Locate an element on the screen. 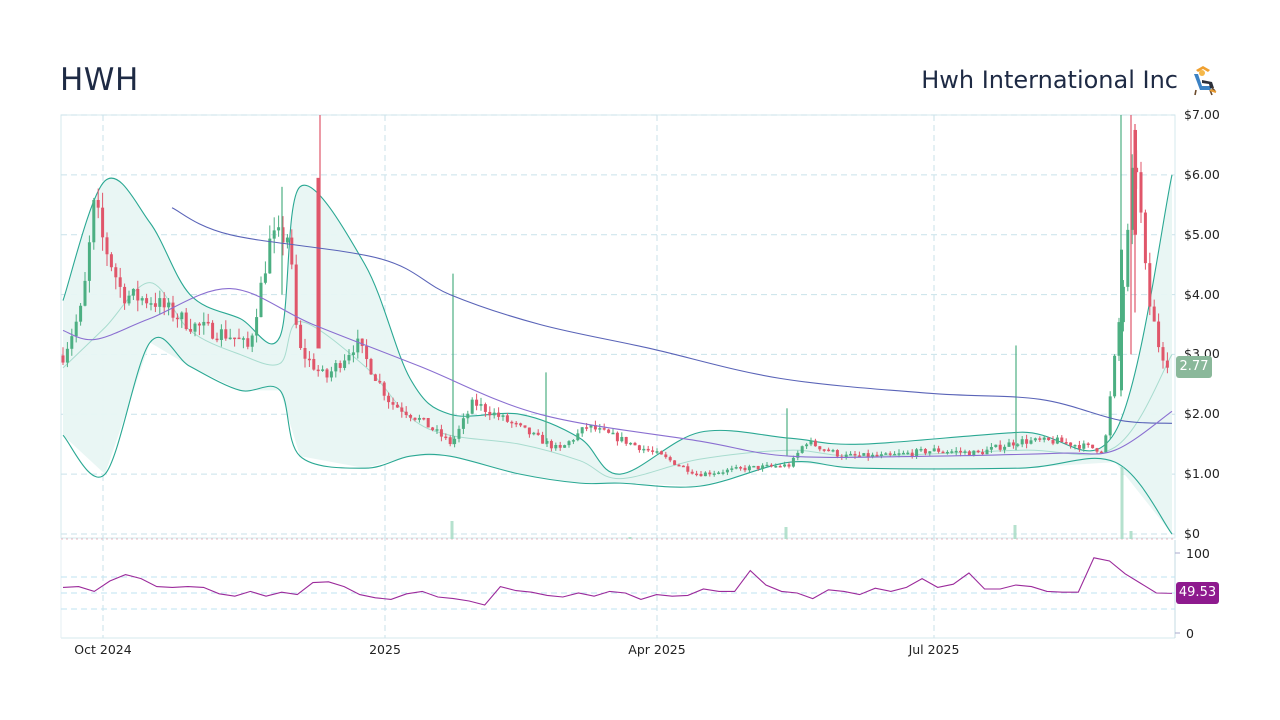 This screenshot has width=1280, height=720. price-label-0: $0 is located at coordinates (1192, 533).